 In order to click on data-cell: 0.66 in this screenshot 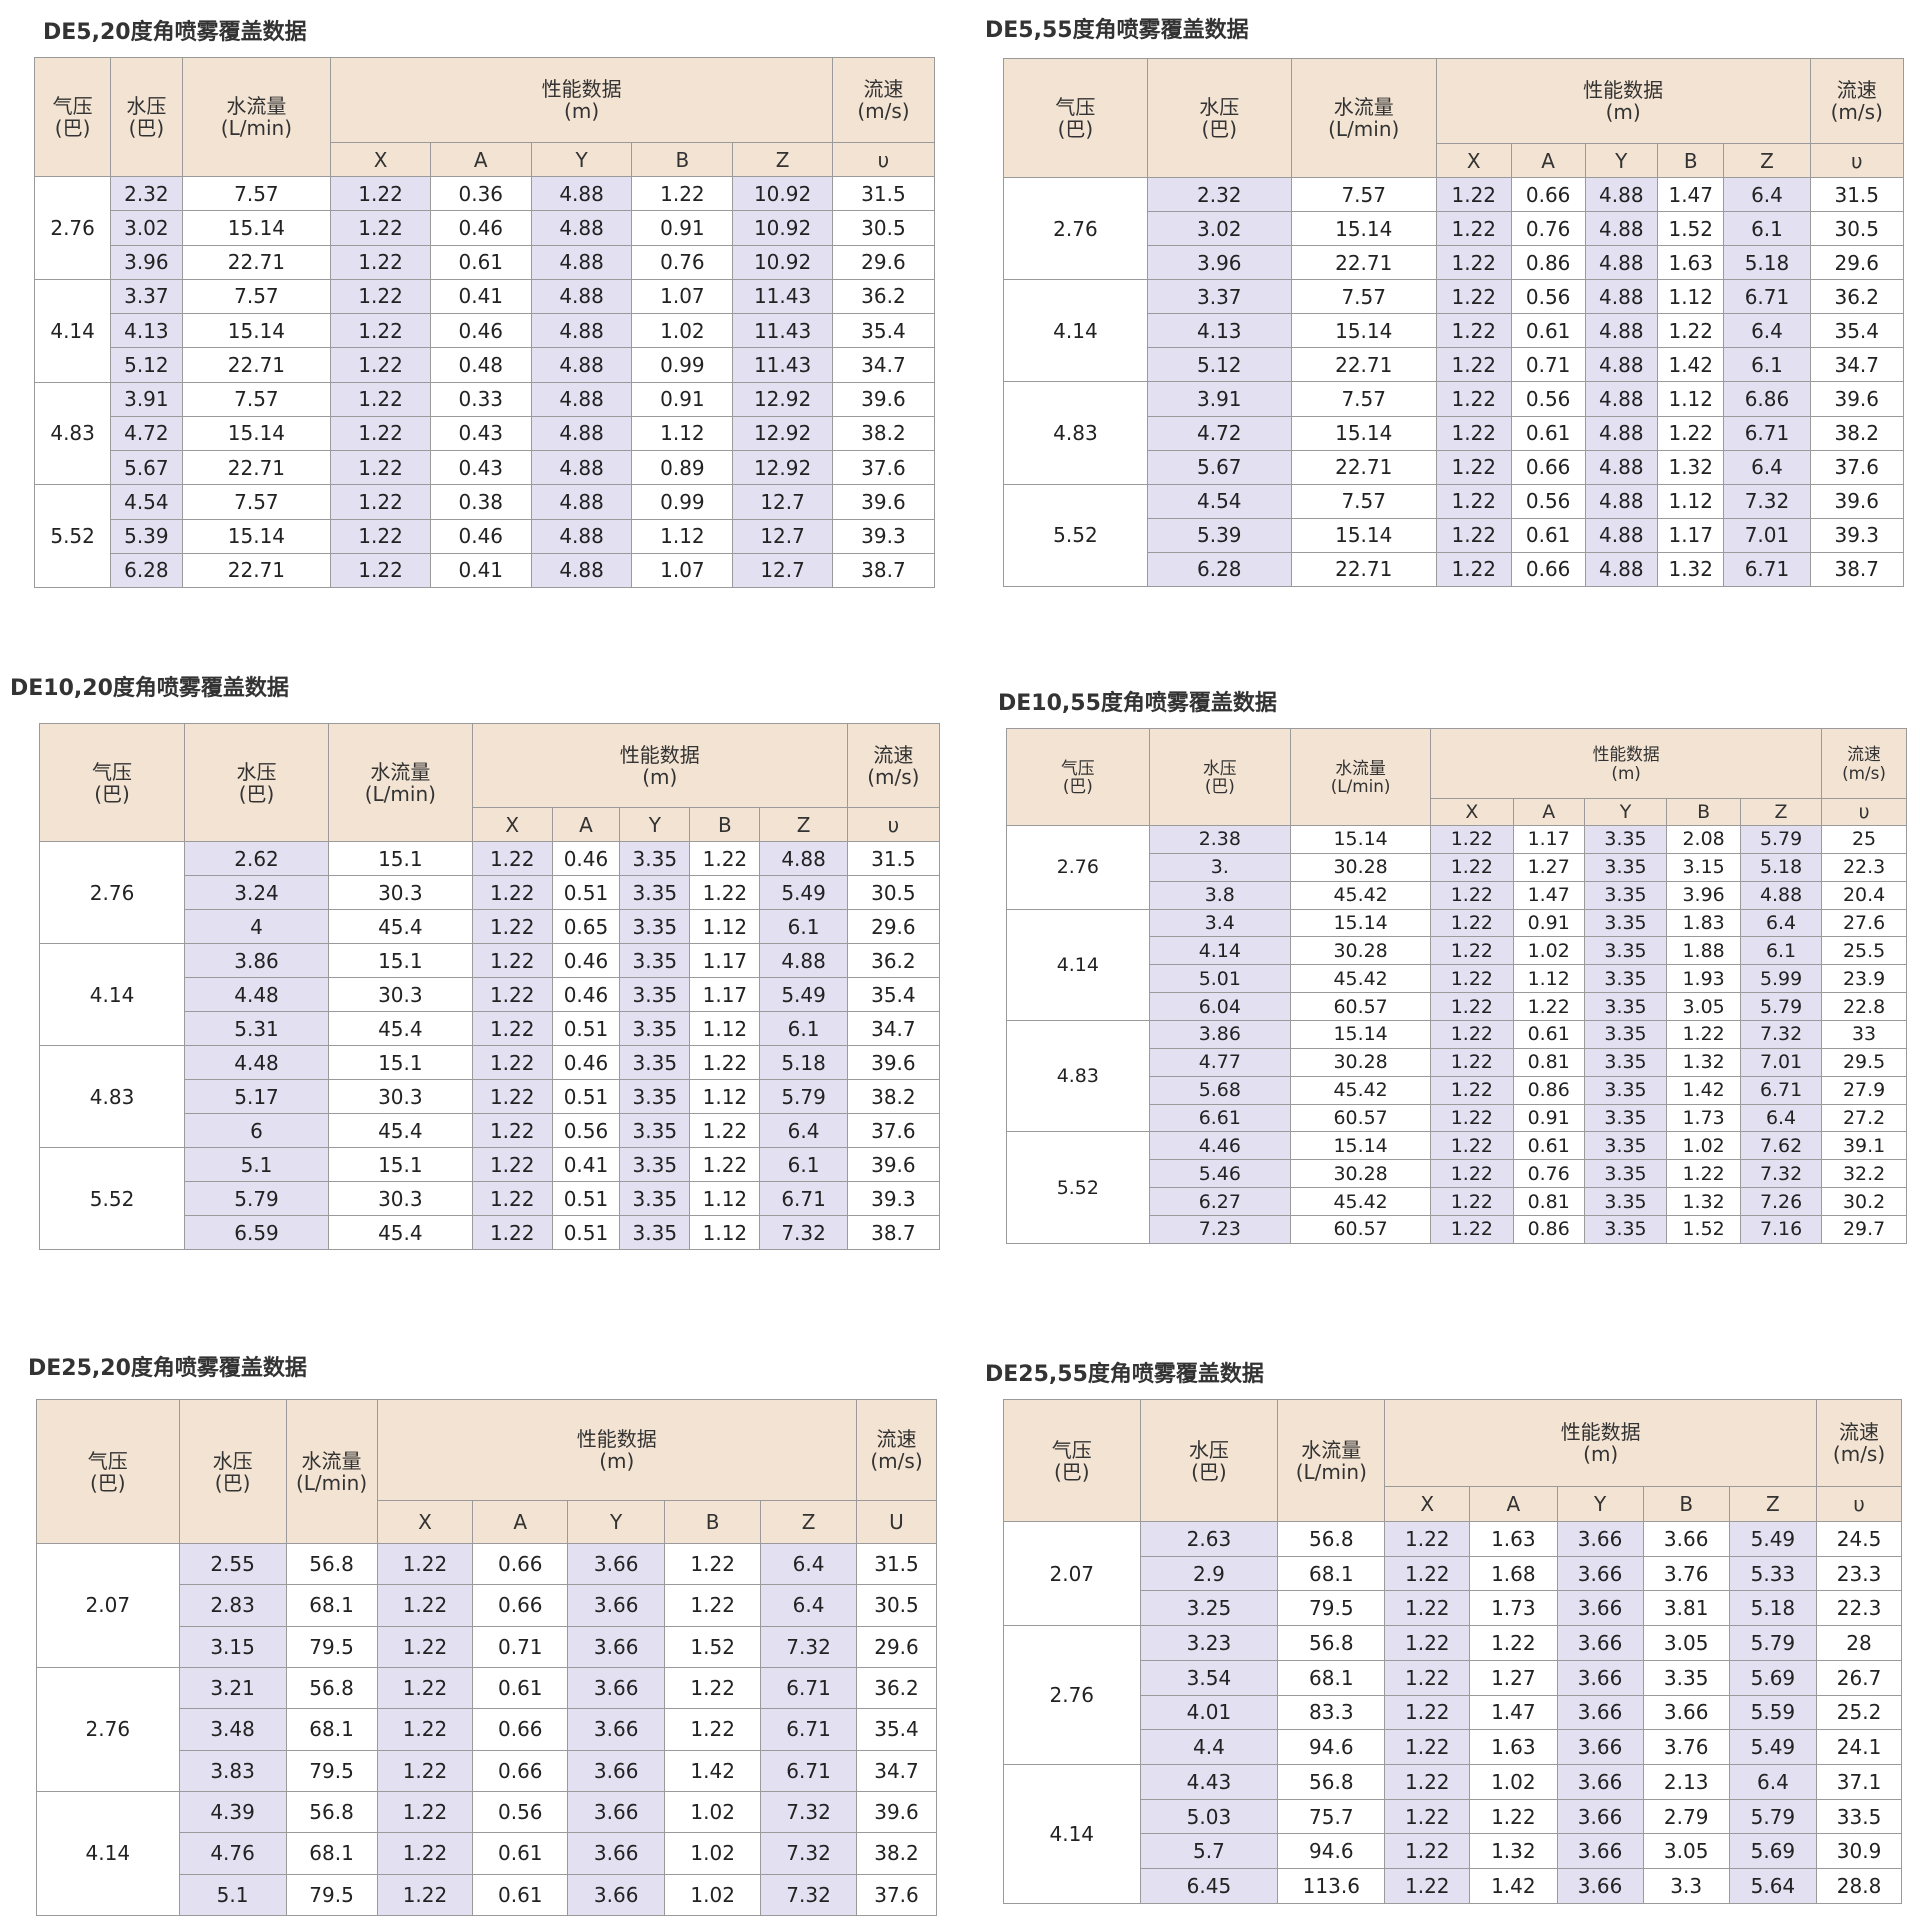, I will do `click(1548, 194)`.